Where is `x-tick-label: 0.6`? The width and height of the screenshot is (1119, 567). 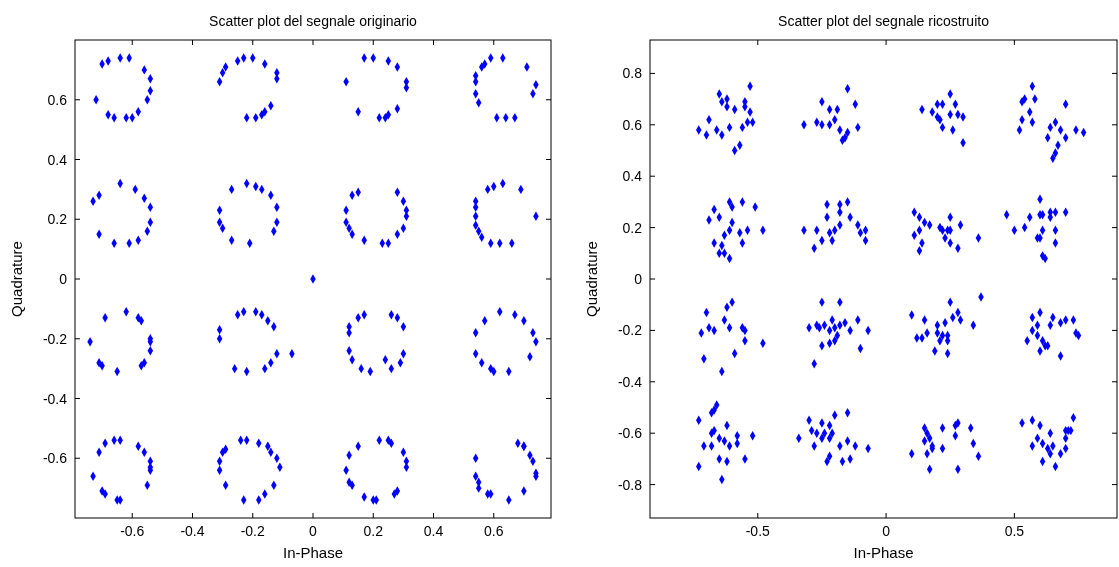 x-tick-label: 0.6 is located at coordinates (494, 531).